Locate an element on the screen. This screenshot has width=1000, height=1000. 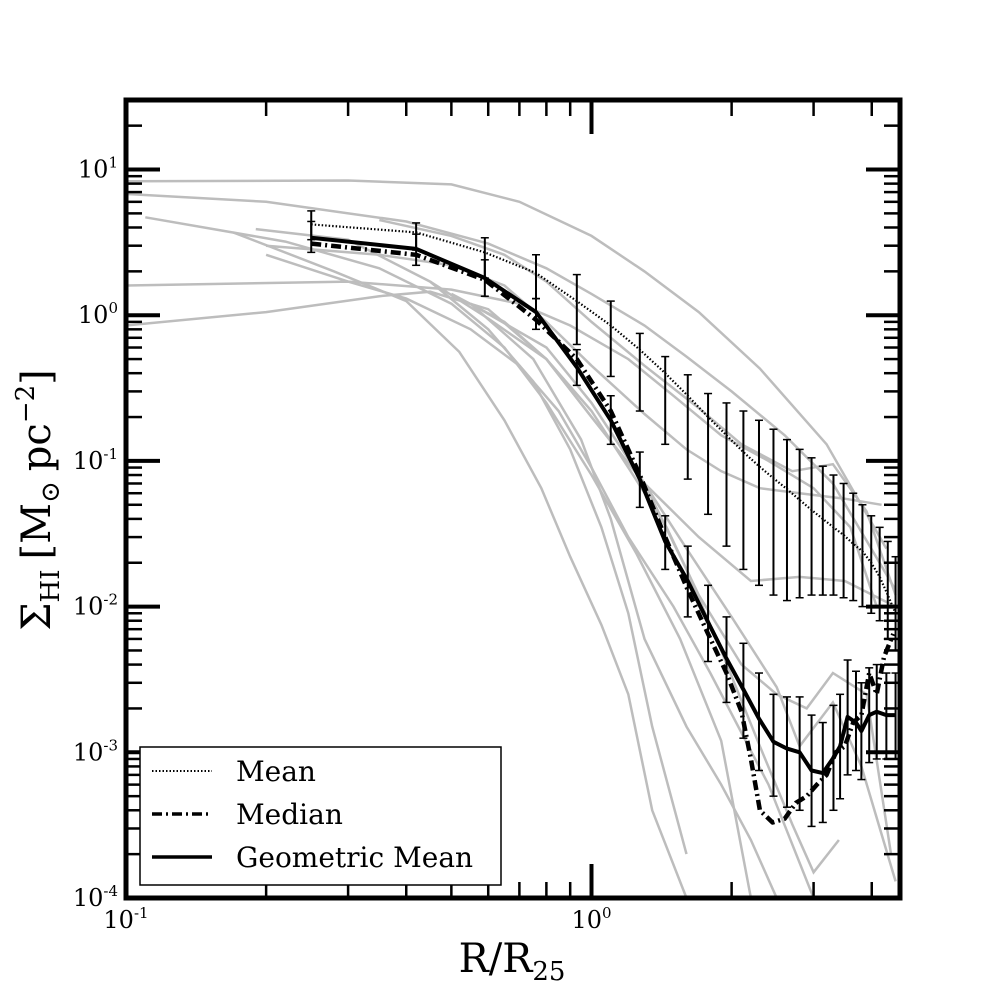
legend-label-geometric-mean: Geometric Mean is located at coordinates (354, 857).